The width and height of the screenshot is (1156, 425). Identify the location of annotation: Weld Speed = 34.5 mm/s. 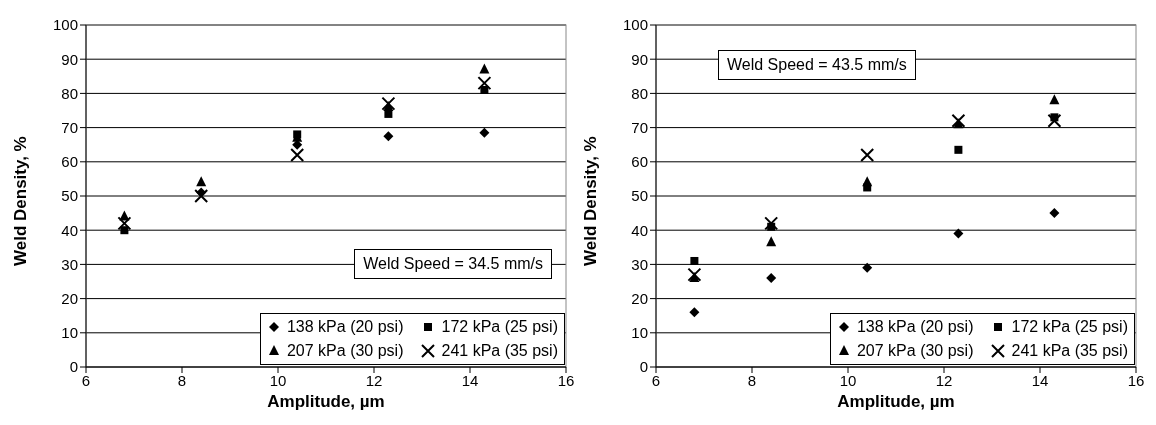
(453, 264).